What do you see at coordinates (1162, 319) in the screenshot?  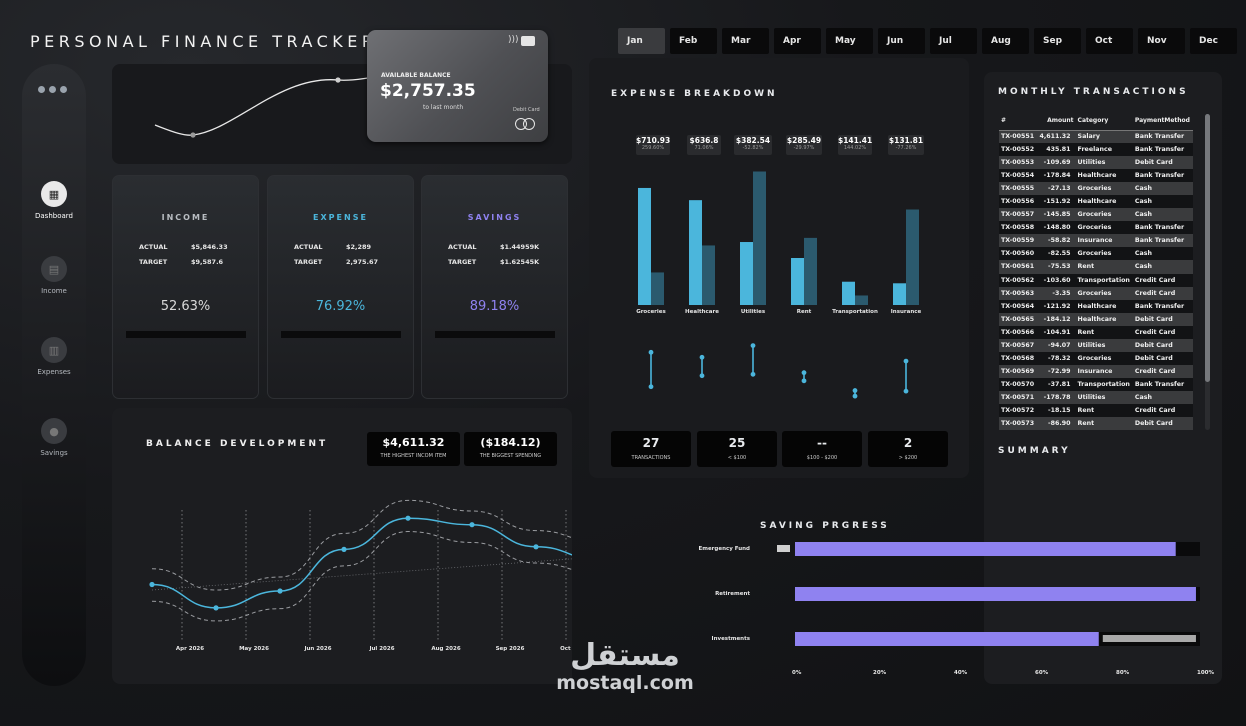 I see `table-cell: Debit Card` at bounding box center [1162, 319].